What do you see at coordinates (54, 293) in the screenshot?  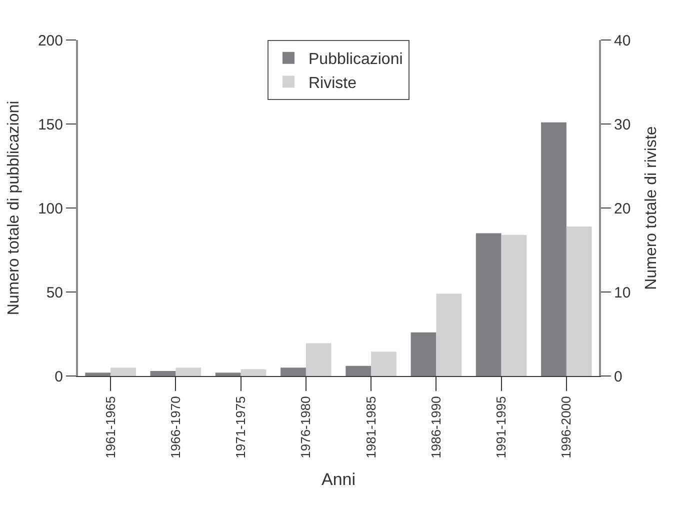 I see `y-tick-label: 50` at bounding box center [54, 293].